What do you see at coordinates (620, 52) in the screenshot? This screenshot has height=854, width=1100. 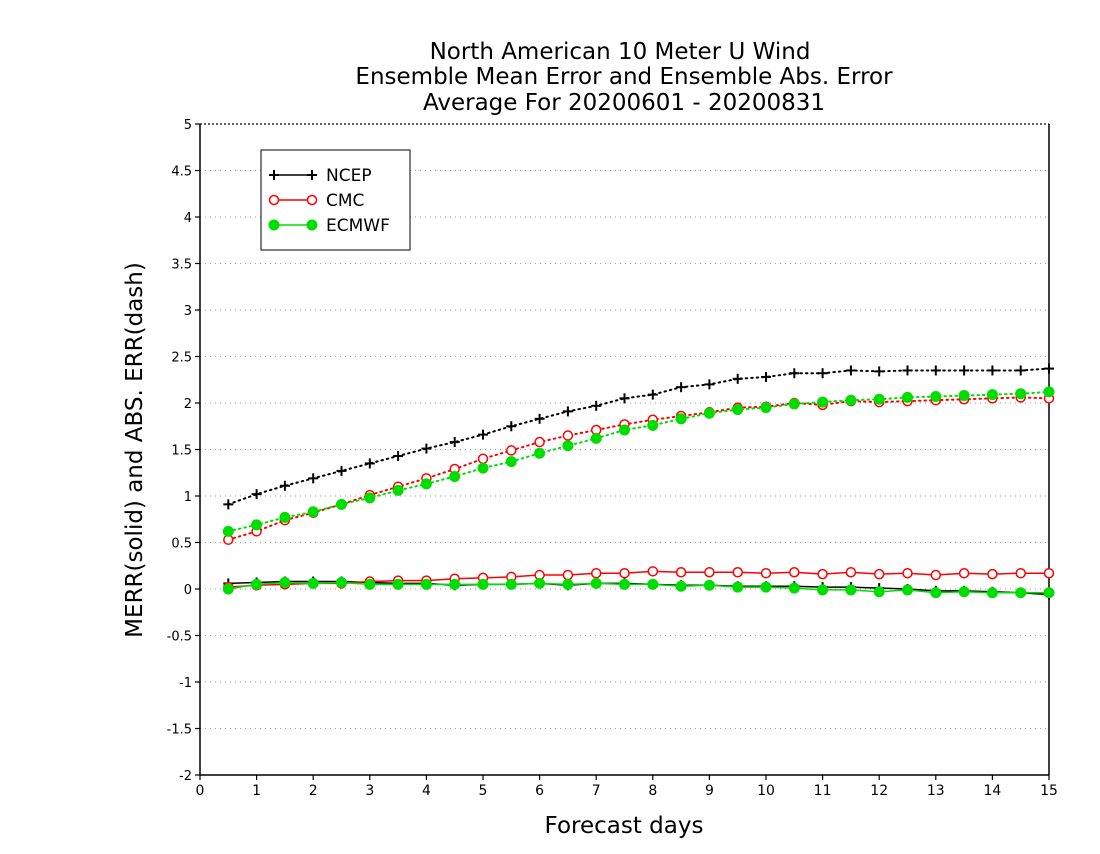 I see `title-line-1: North American 10 Meter U Wind` at bounding box center [620, 52].